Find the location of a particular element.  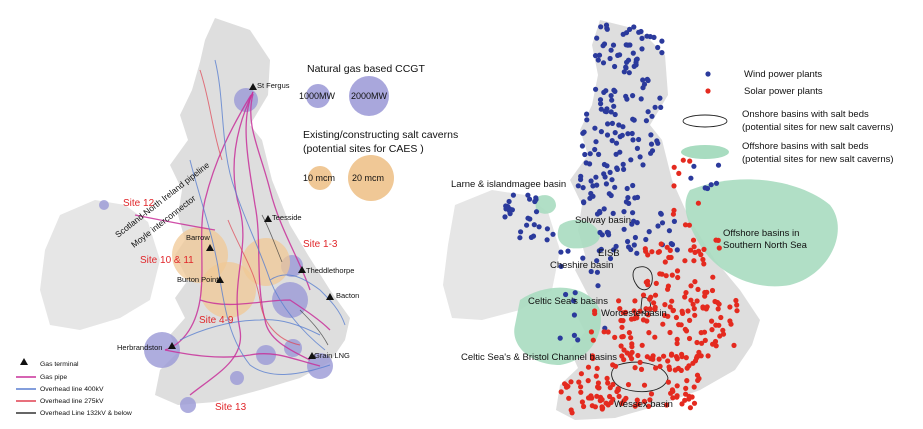

label-wessex-basin: Wessex basin is located at coordinates (643, 404).